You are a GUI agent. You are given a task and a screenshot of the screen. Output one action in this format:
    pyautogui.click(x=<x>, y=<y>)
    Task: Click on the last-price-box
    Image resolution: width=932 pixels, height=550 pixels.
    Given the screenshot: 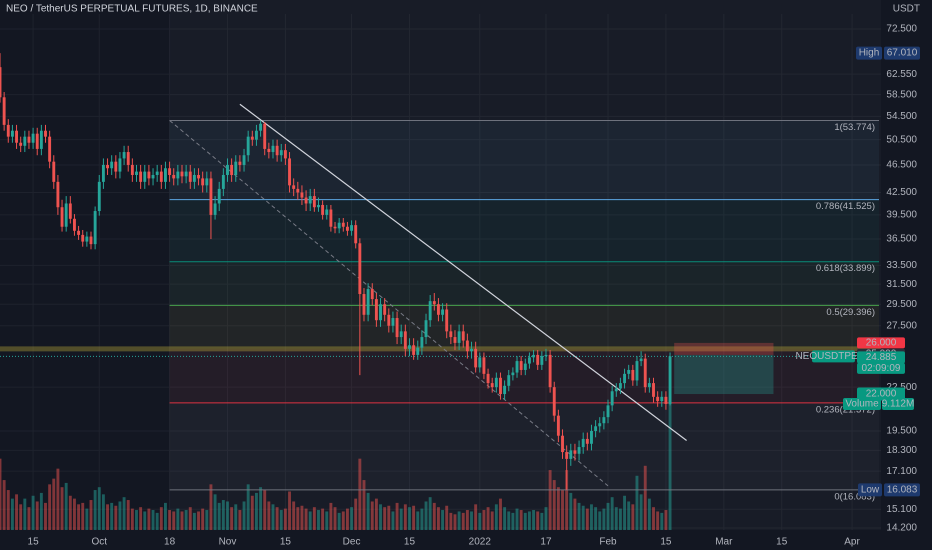 What is the action you would take?
    pyautogui.click(x=881, y=357)
    